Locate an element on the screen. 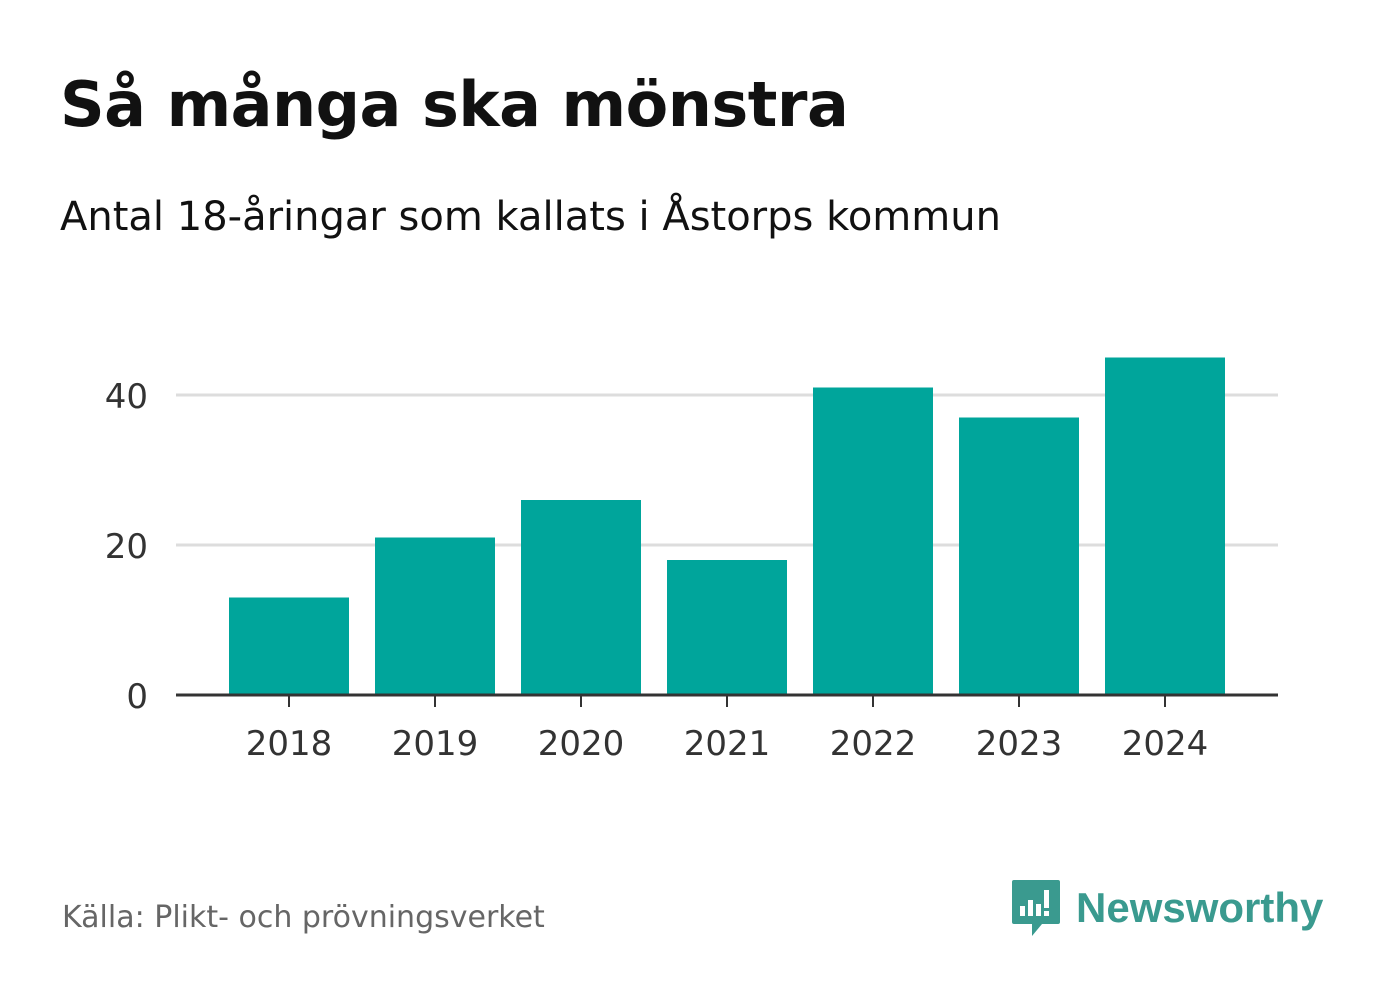  x-tick-label: 2022 is located at coordinates (873, 744).